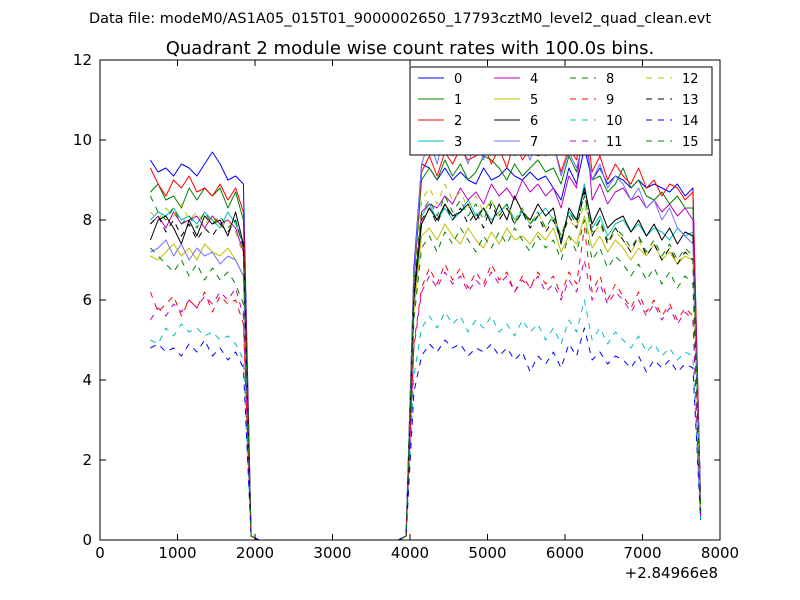  What do you see at coordinates (255, 553) in the screenshot?
I see `x-tick-label: 2000` at bounding box center [255, 553].